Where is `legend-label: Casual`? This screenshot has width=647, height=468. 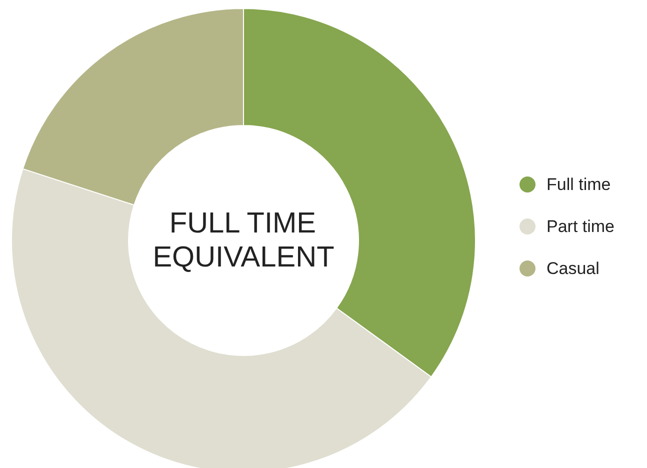 legend-label: Casual is located at coordinates (573, 268).